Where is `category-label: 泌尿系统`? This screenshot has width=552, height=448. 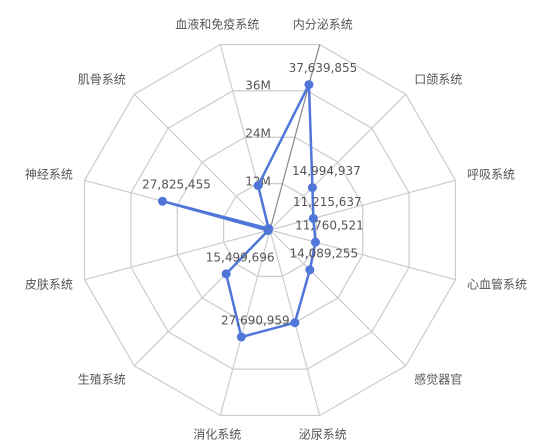
category-label: 泌尿系统 is located at coordinates (323, 434).